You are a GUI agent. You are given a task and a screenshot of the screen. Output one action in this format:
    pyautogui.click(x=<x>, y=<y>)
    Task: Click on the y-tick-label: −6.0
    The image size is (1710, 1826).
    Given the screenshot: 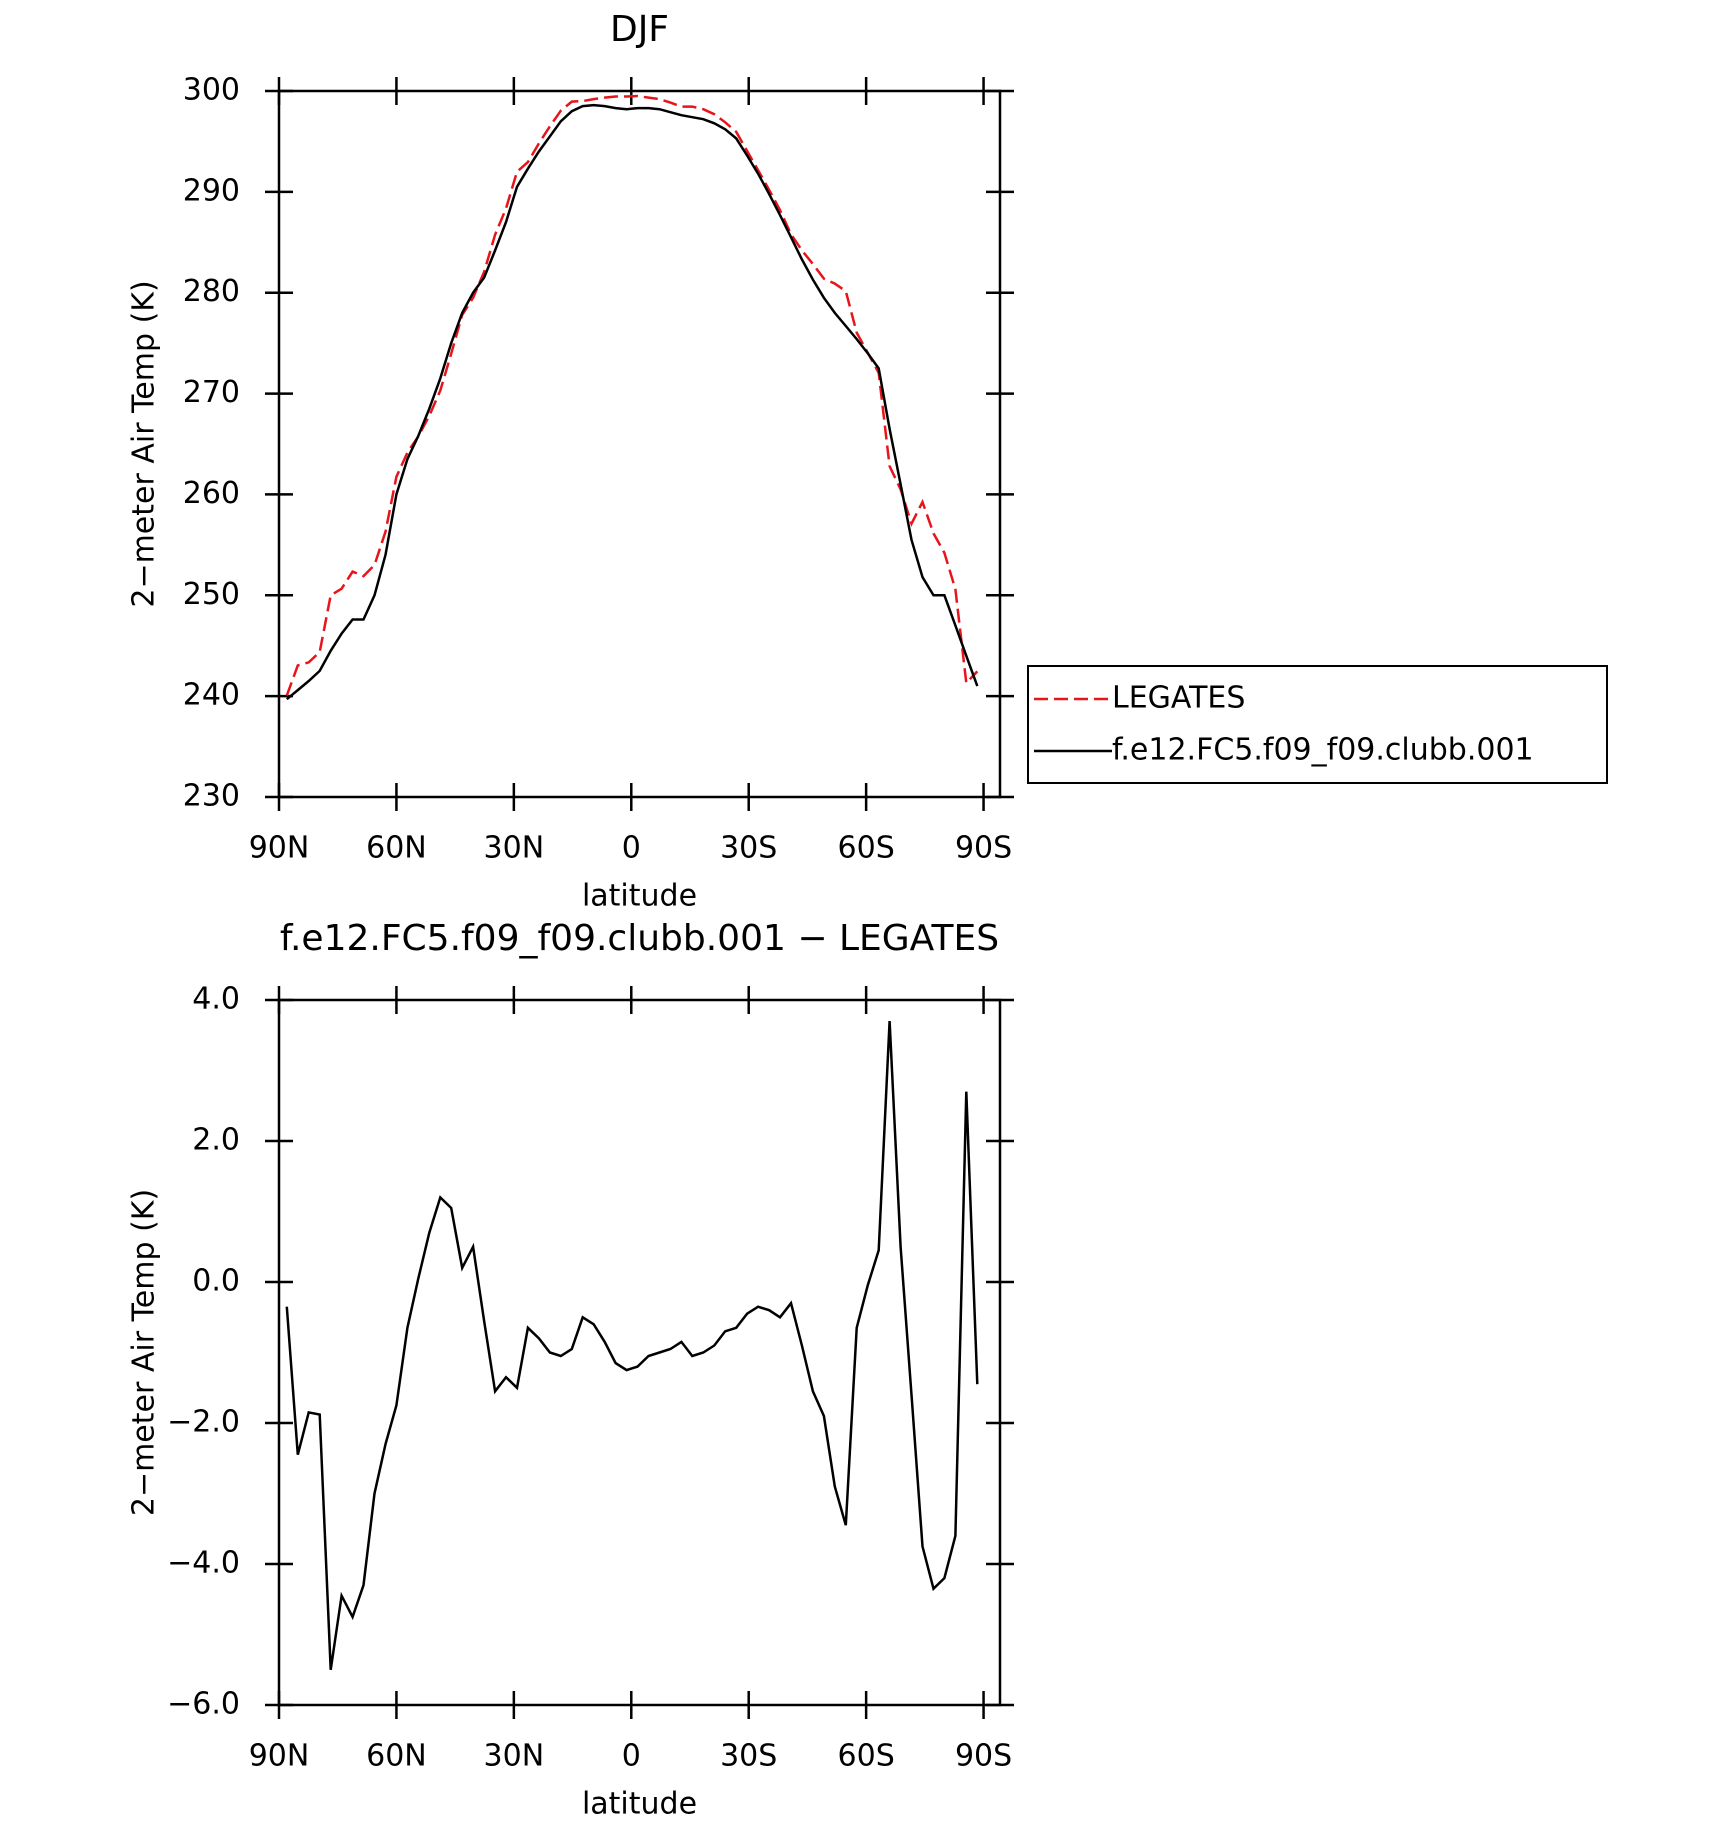 What is the action you would take?
    pyautogui.click(x=203, y=1704)
    